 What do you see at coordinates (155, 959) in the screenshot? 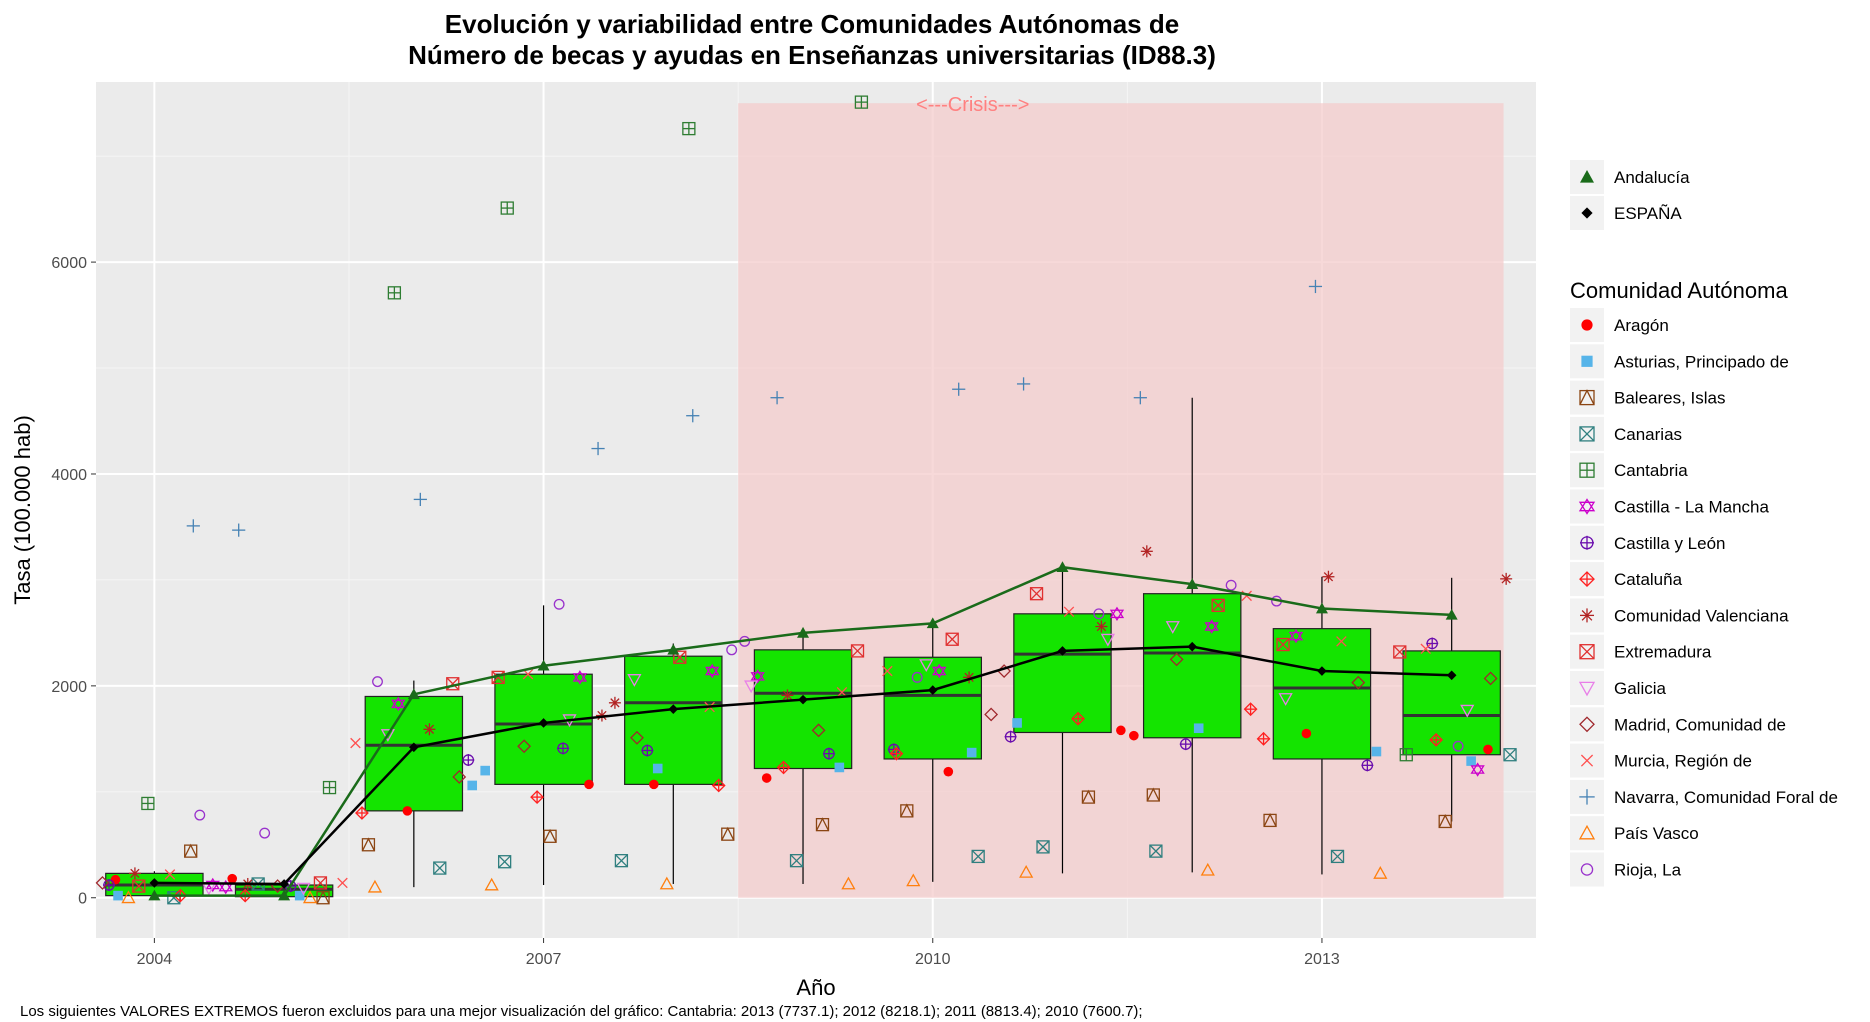
I see `x-tick-label: 2004` at bounding box center [155, 959].